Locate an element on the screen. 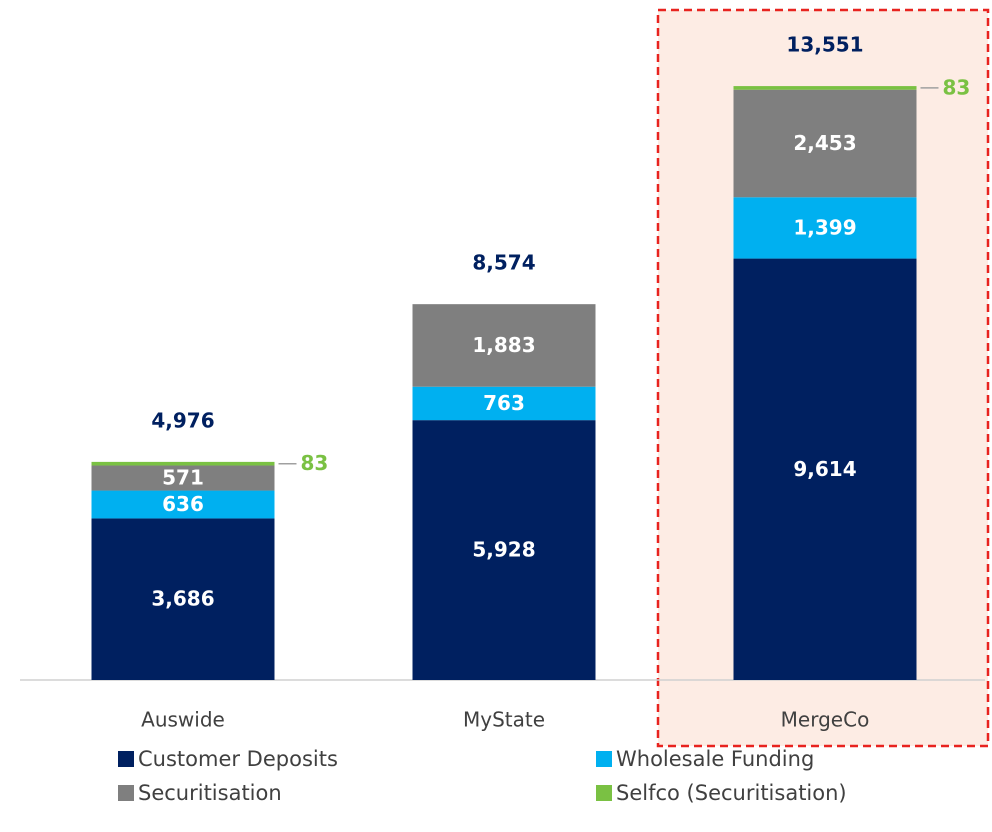 This screenshot has height=832, width=992. segment-label: 3,686 is located at coordinates (182, 599).